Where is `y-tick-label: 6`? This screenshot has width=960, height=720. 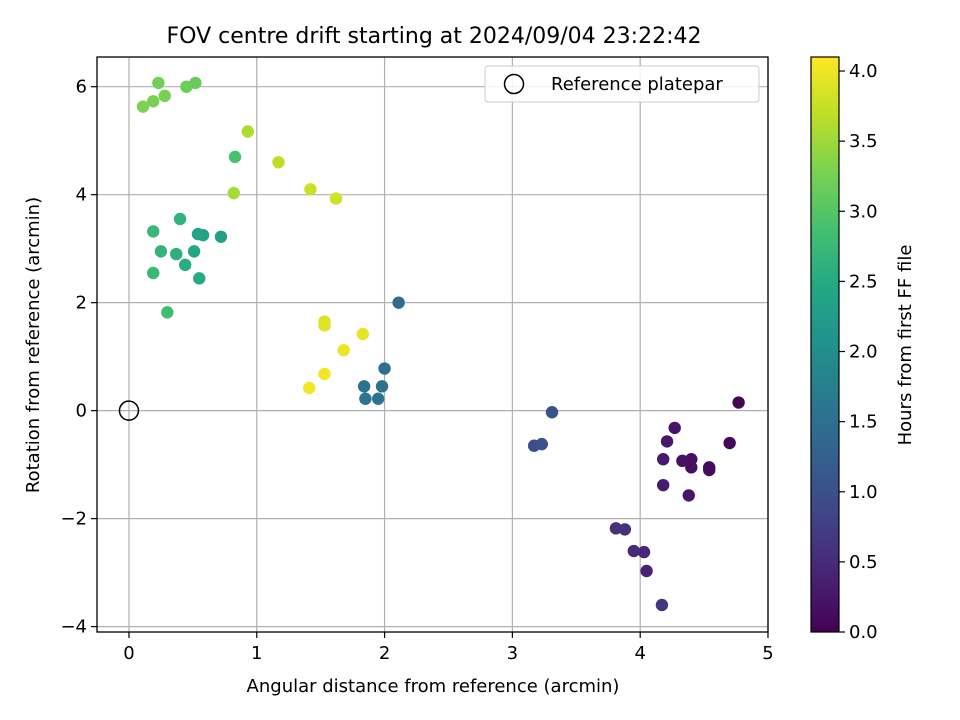
y-tick-label: 6 is located at coordinates (81, 87).